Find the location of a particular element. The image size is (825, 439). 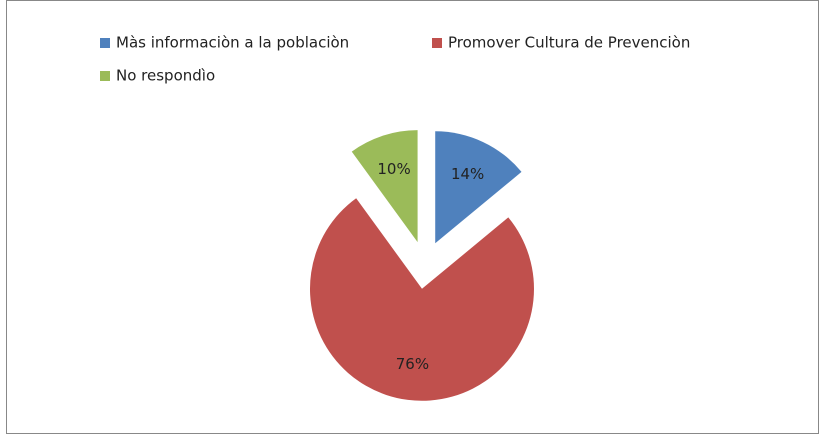

data-label: 10% is located at coordinates (393, 169).